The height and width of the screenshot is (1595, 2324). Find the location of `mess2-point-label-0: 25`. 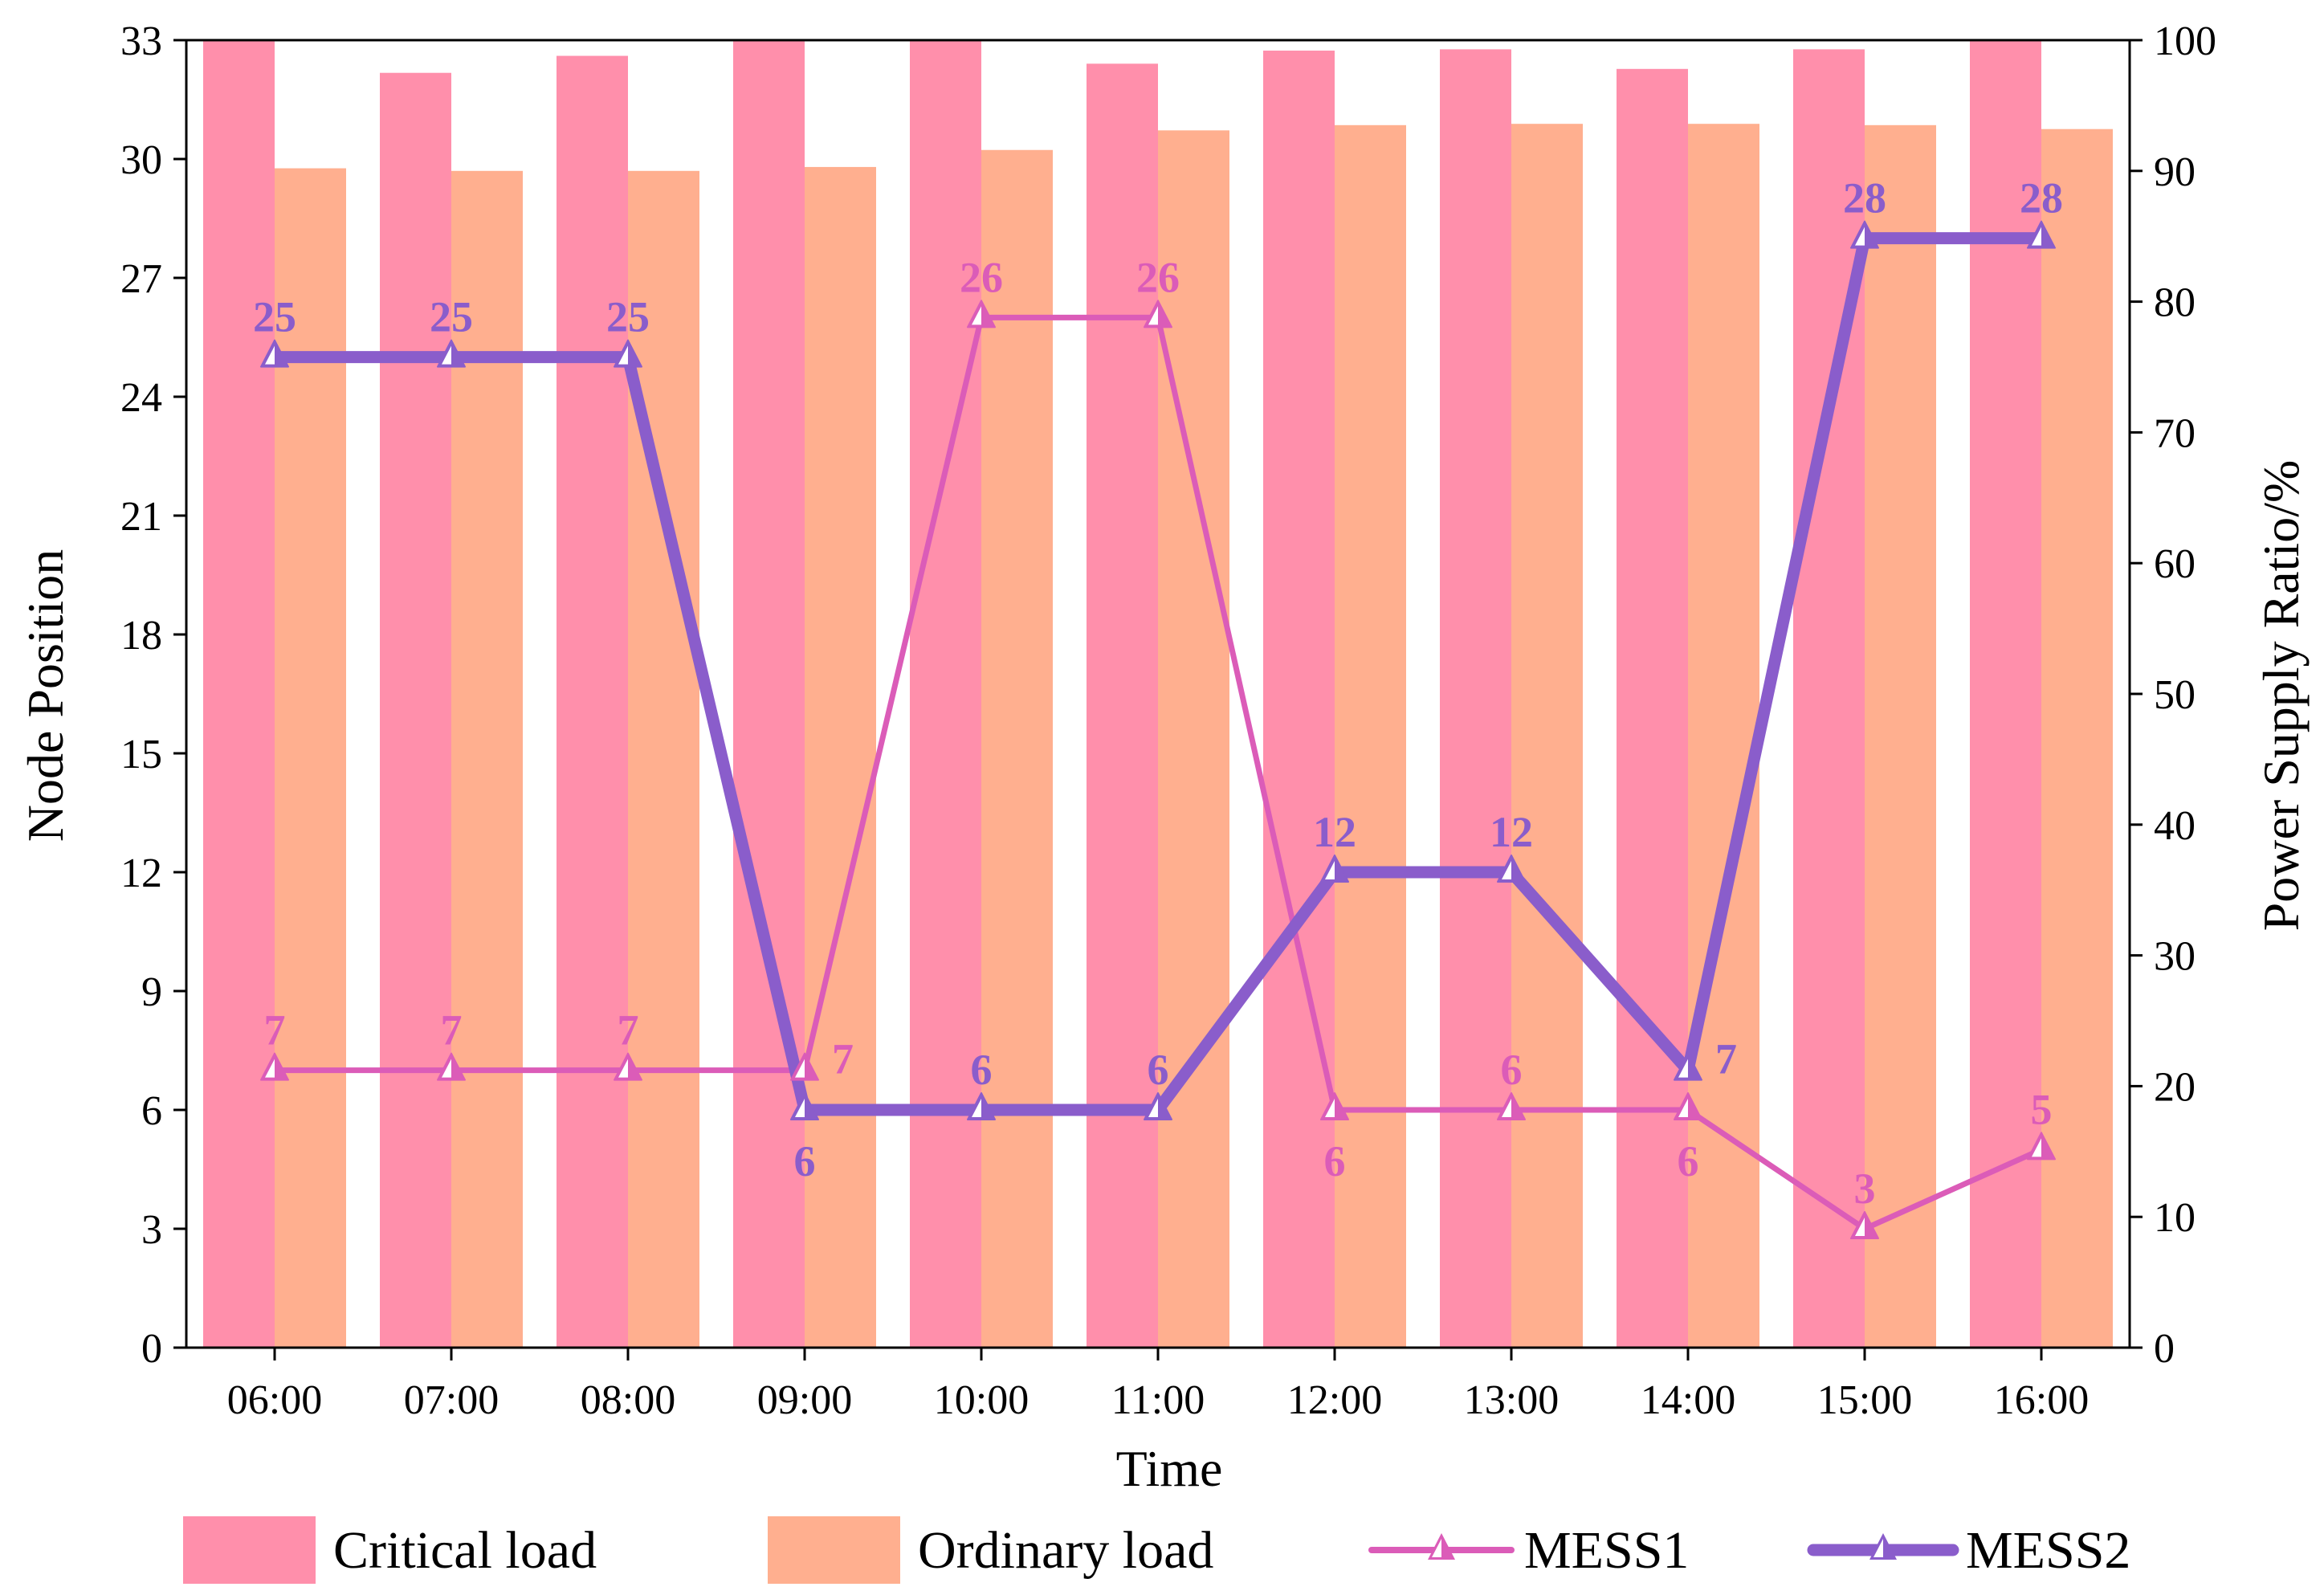

mess2-point-label-0: 25 is located at coordinates (274, 317).